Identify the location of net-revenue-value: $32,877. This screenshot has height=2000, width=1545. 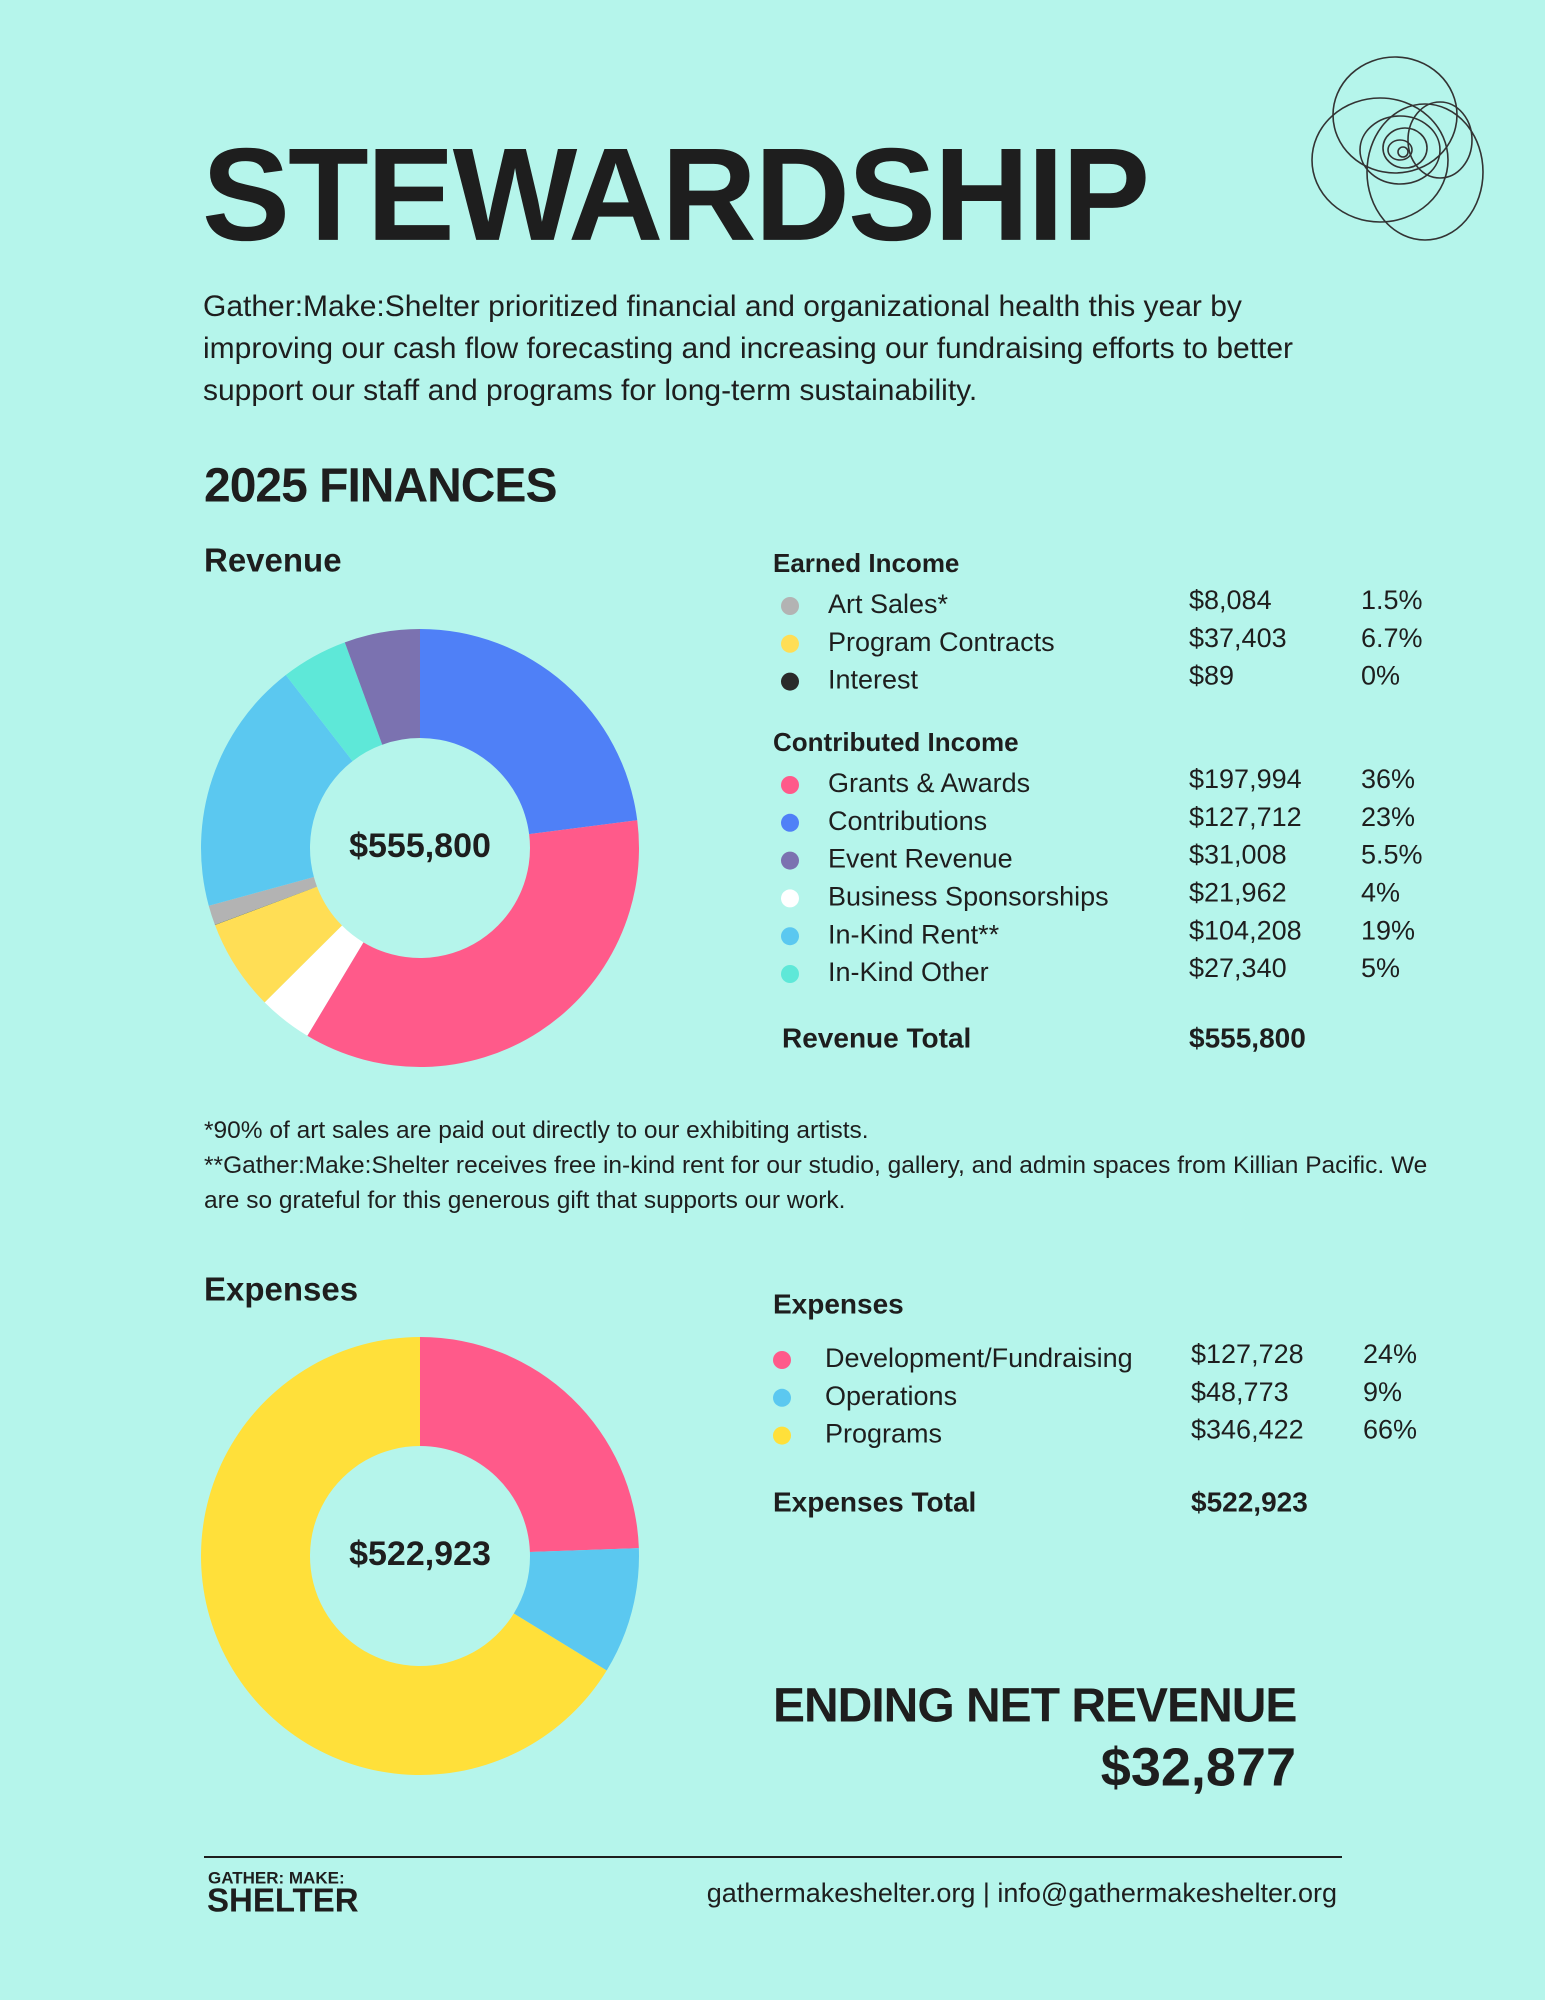
(1198, 1767).